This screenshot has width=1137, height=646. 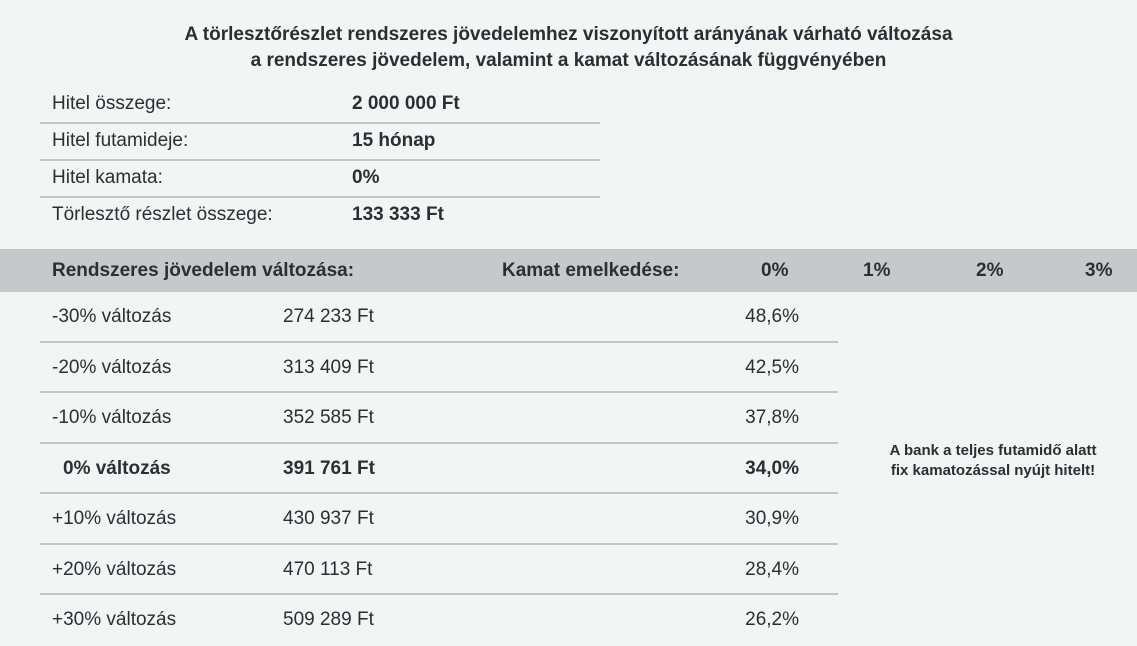 I want to click on note-line-1: A bank a teljes futamidő alatt, so click(x=993, y=450).